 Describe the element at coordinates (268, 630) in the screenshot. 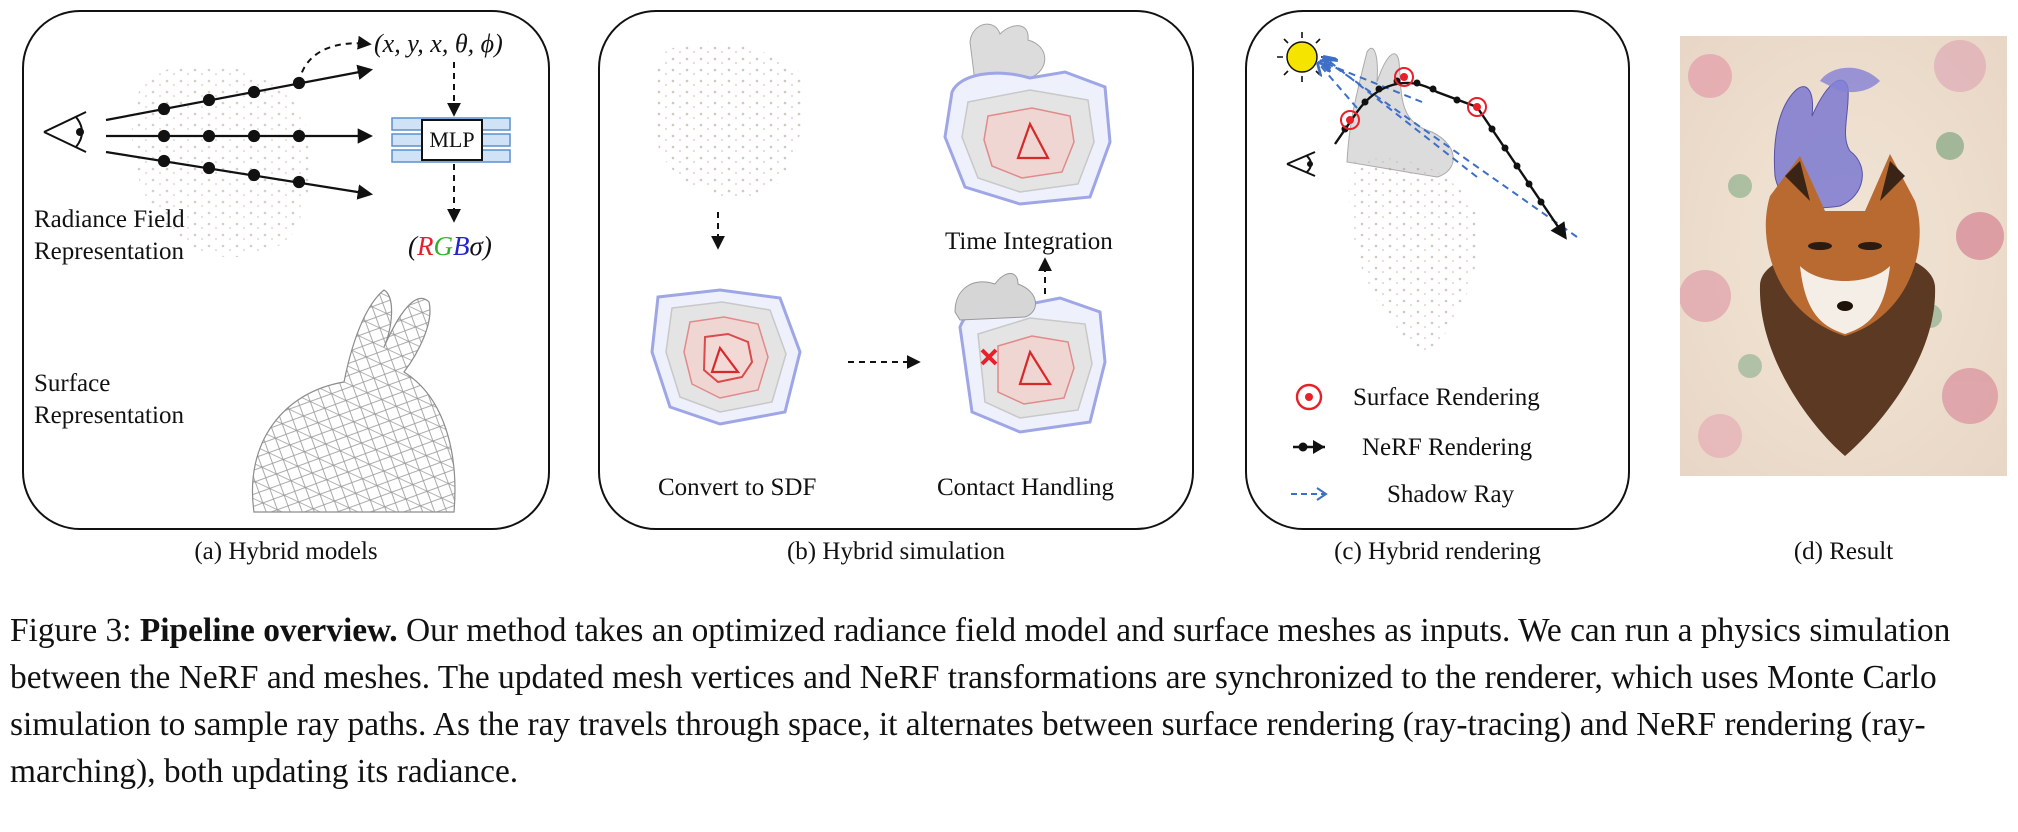

I see `caption-bold-title: Pipeline overview.` at that location.